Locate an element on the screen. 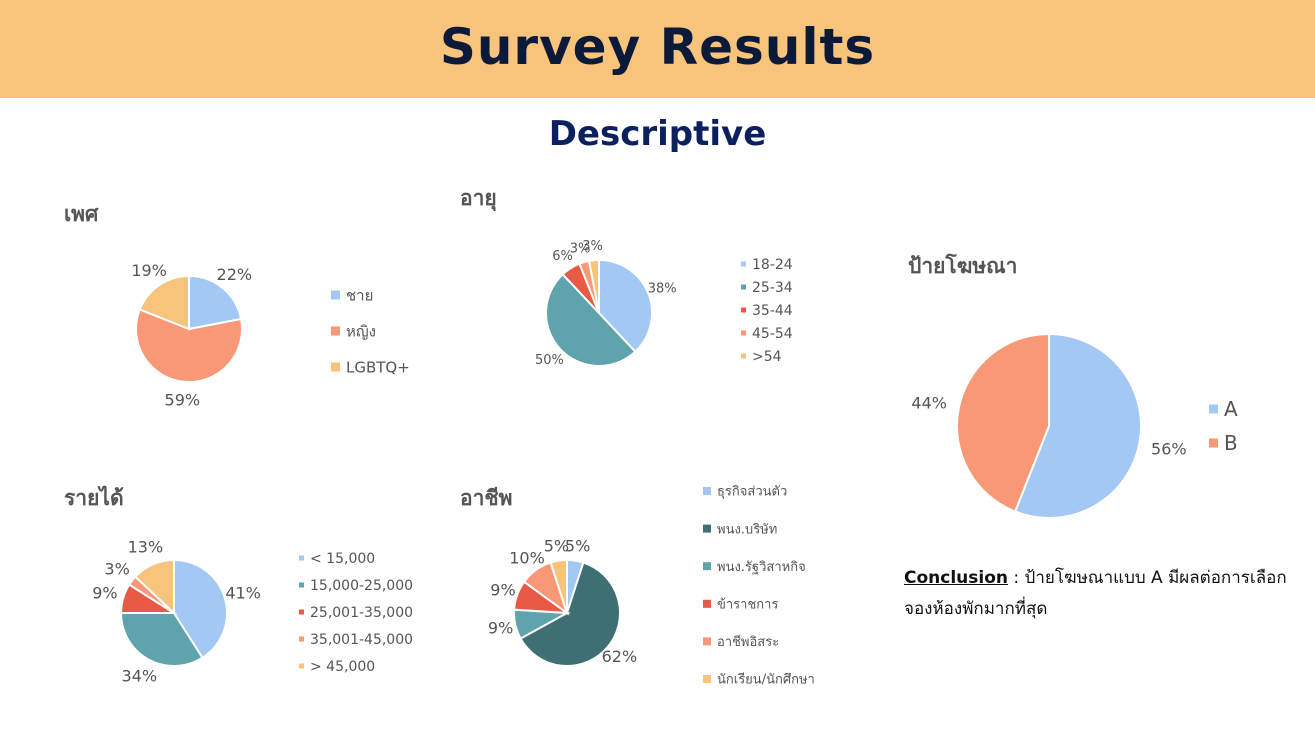 This screenshot has height=740, width=1315. chart-title-gender: เพศ is located at coordinates (81, 214).